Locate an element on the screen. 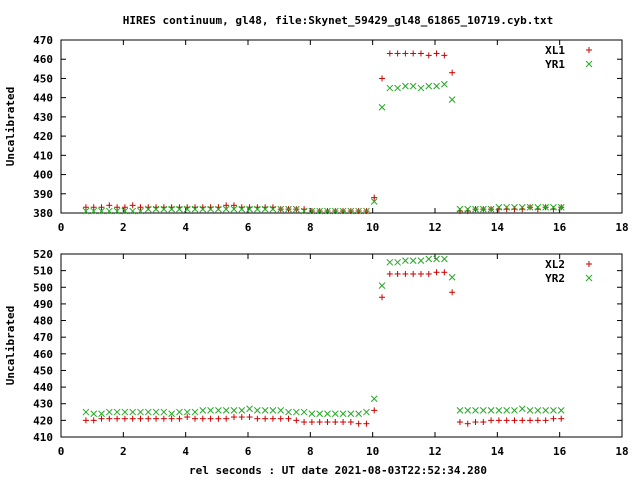 The image size is (640, 480). y-tick-label: 420 is located at coordinates (43, 136).